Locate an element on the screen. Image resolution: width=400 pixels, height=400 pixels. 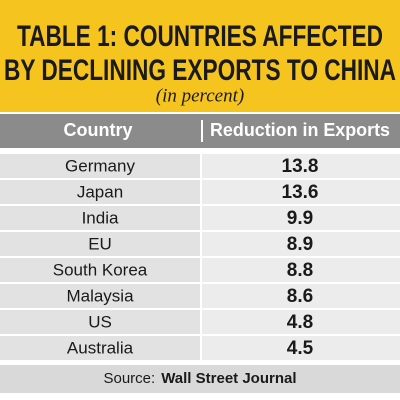
country-name: US is located at coordinates (100, 321).